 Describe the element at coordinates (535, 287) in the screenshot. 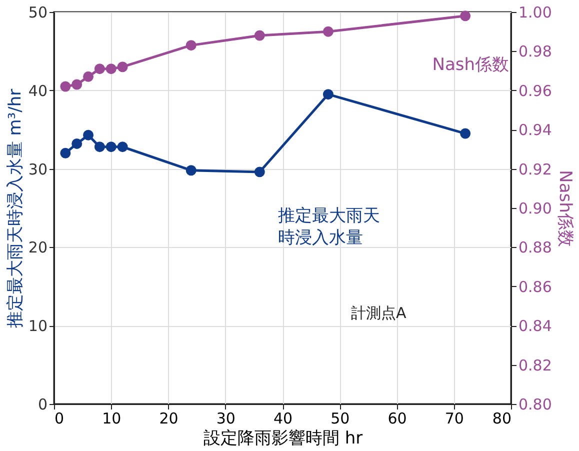

I see `y2-tick-label: 0.86` at that location.